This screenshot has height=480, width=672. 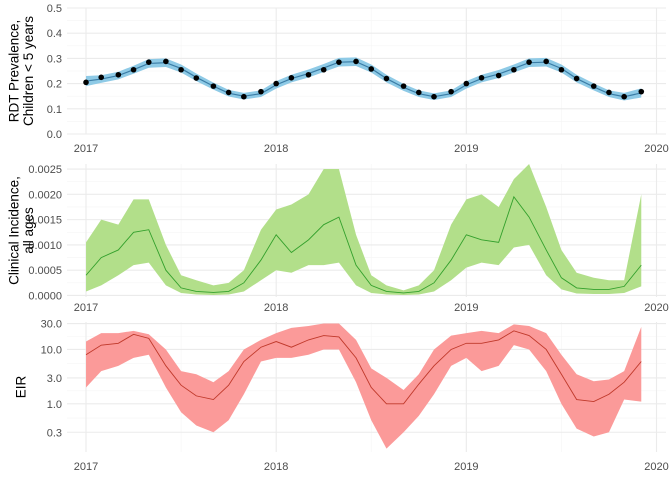 What do you see at coordinates (54, 85) in the screenshot?
I see `y-tick-label: 0.2` at bounding box center [54, 85].